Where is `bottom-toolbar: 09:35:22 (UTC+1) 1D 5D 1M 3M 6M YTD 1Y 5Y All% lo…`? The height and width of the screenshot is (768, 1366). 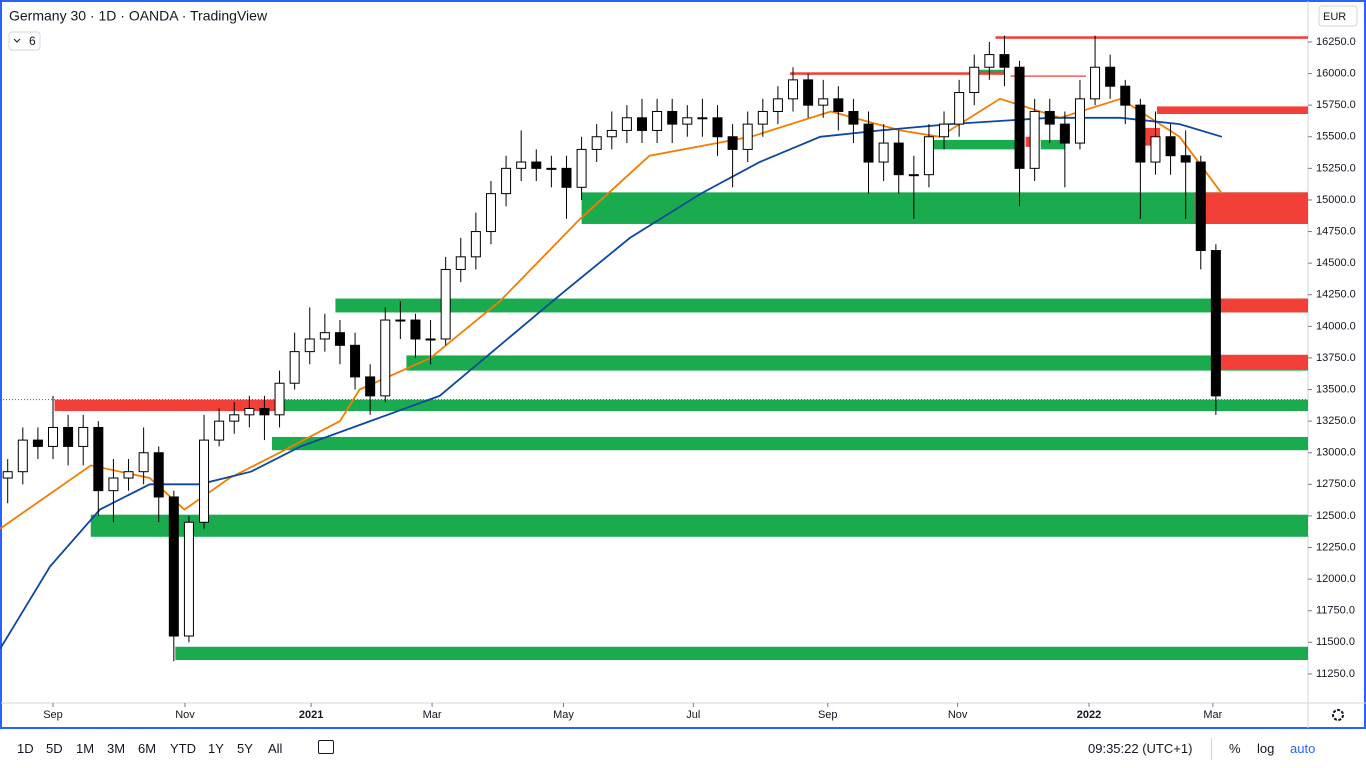 bottom-toolbar: 09:35:22 (UTC+1) 1D 5D 1M 3M 6M YTD 1Y 5Y All% lo… is located at coordinates (683, 749).